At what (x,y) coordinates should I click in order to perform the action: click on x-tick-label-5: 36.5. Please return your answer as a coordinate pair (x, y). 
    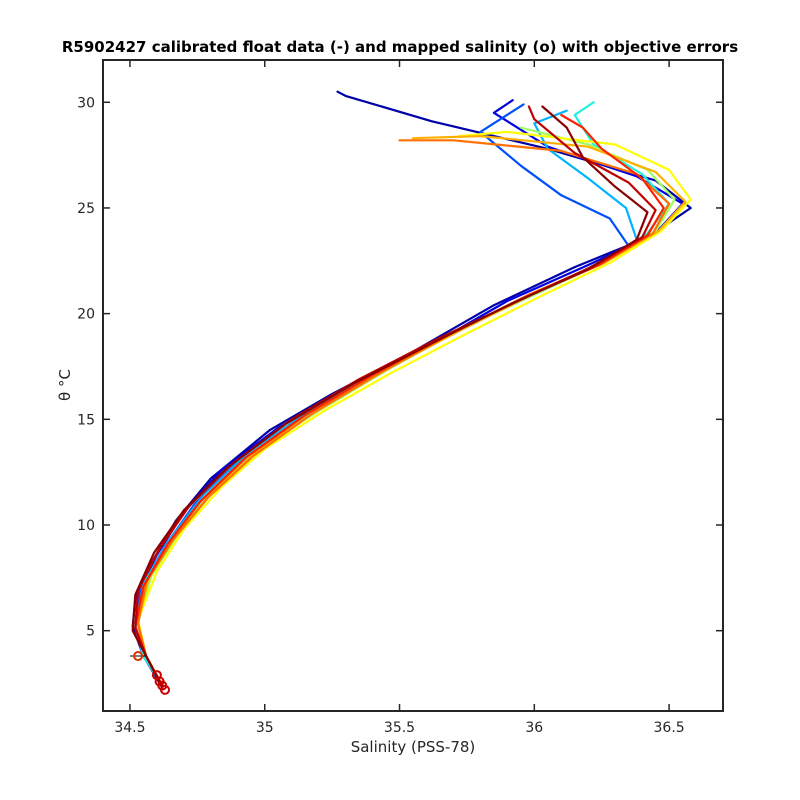
    Looking at the image, I should click on (669, 728).